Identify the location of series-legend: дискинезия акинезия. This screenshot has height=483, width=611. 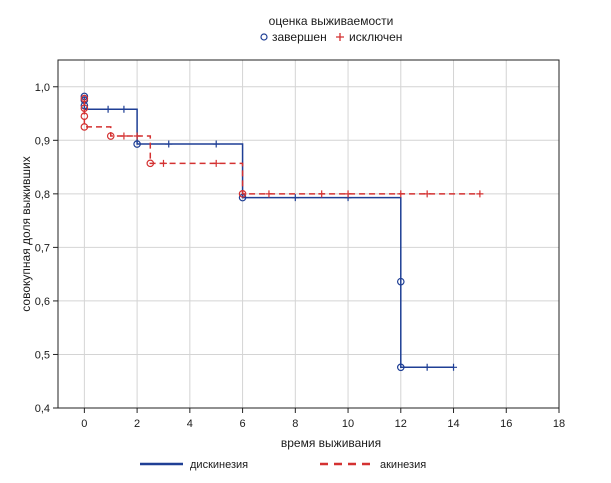
(283, 465).